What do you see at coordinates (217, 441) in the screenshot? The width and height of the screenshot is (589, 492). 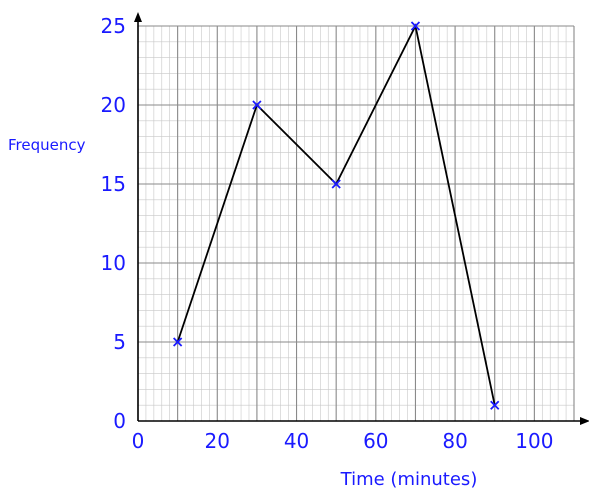 I see `x-tick-label: 20` at bounding box center [217, 441].